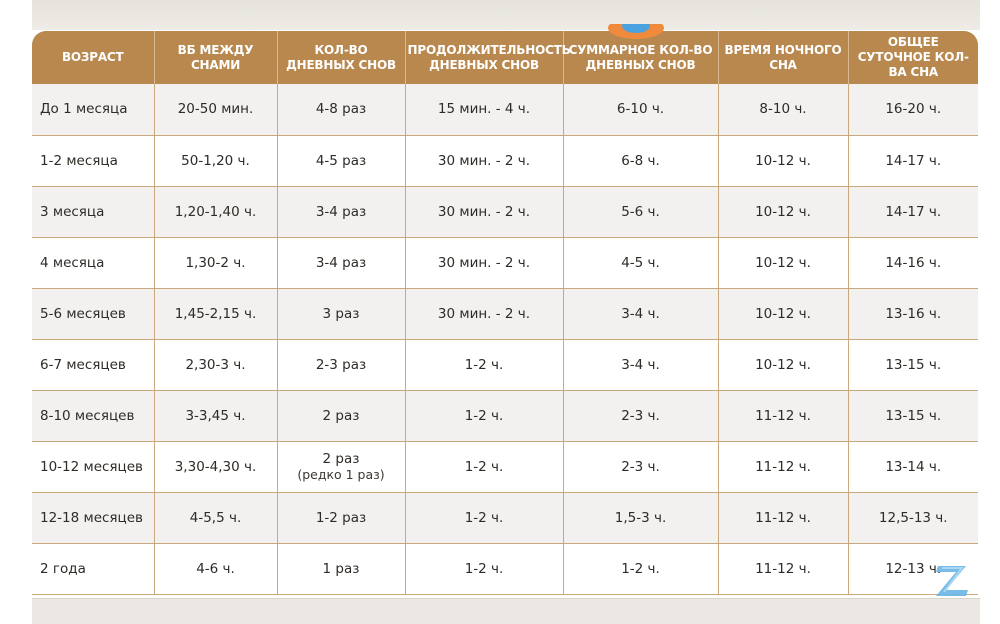 The width and height of the screenshot is (1000, 624). What do you see at coordinates (83, 364) in the screenshot?
I see `cell-age-value: 6-7 месяцев` at bounding box center [83, 364].